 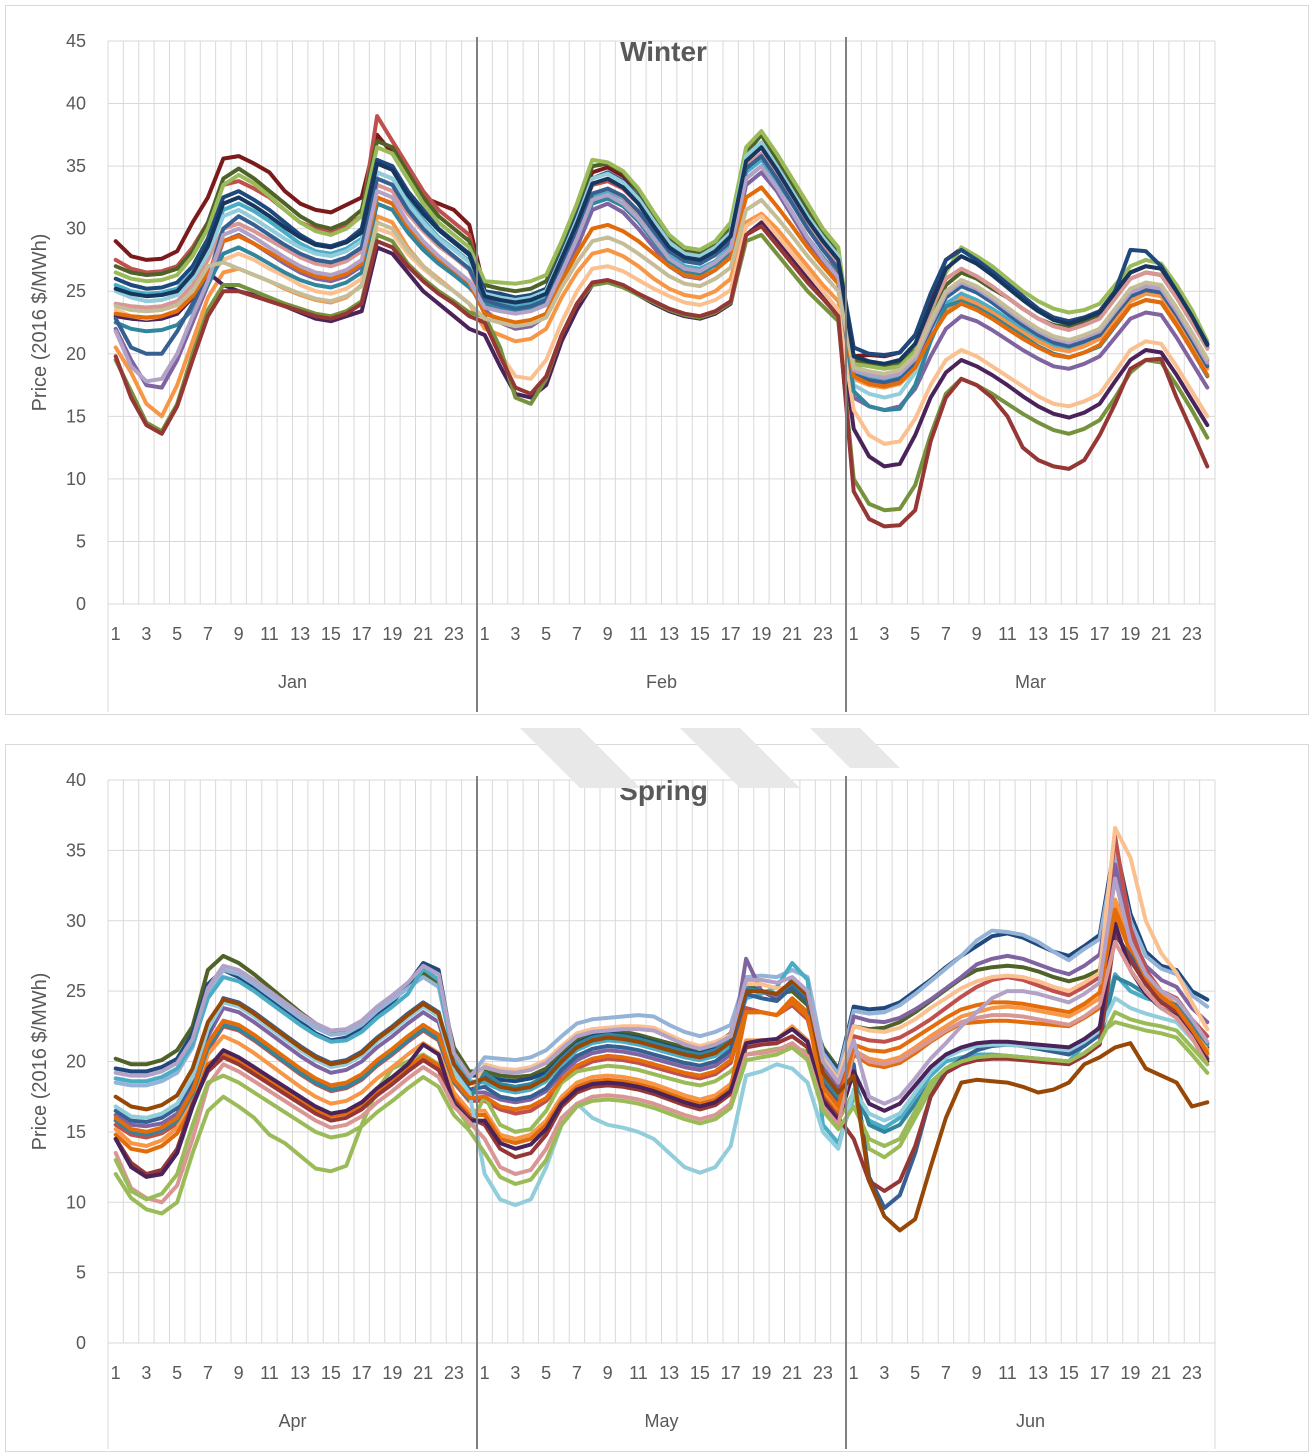 What do you see at coordinates (663, 51) in the screenshot?
I see `chart-title: Winter` at bounding box center [663, 51].